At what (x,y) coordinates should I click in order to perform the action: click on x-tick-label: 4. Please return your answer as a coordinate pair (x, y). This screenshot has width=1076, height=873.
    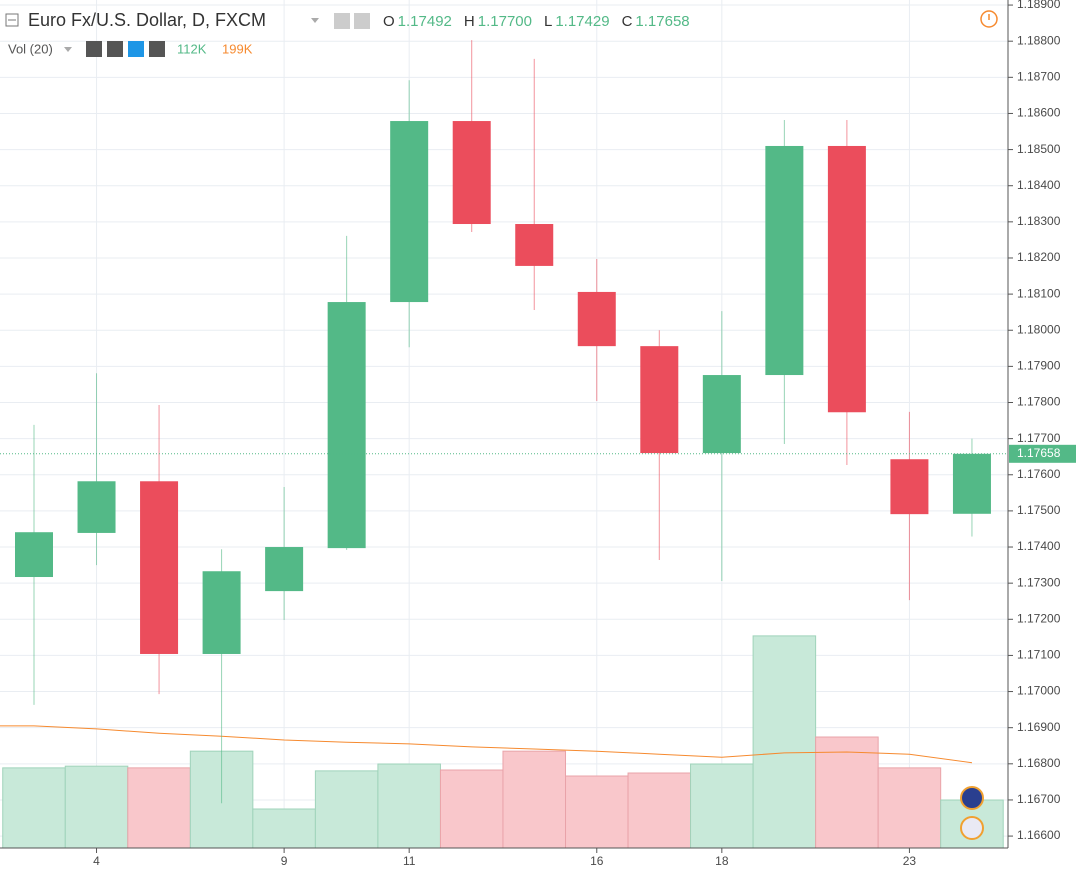
    Looking at the image, I should click on (96, 861).